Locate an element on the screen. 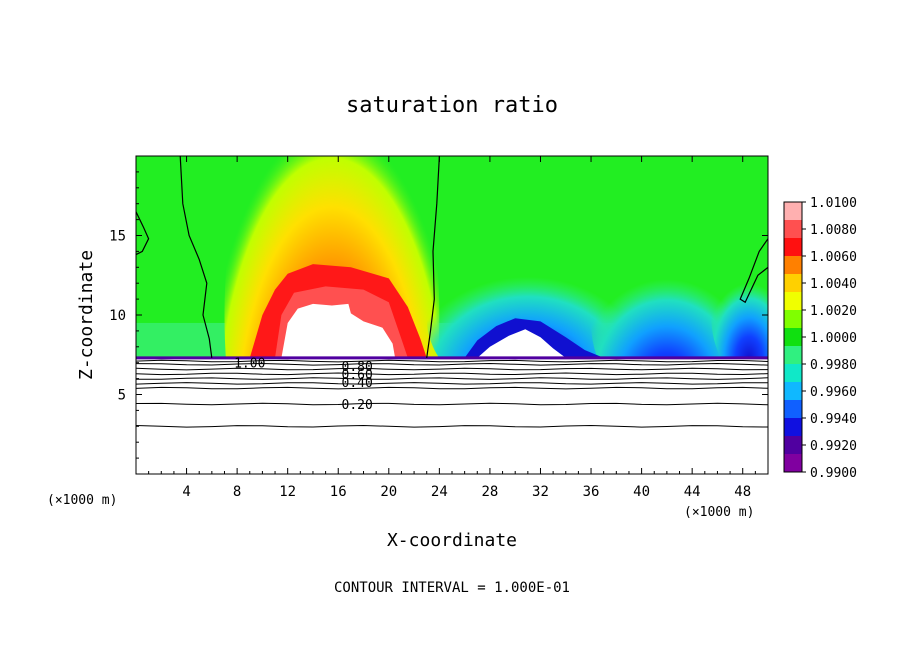  colorbar-label: 1.0000 is located at coordinates (833, 338).